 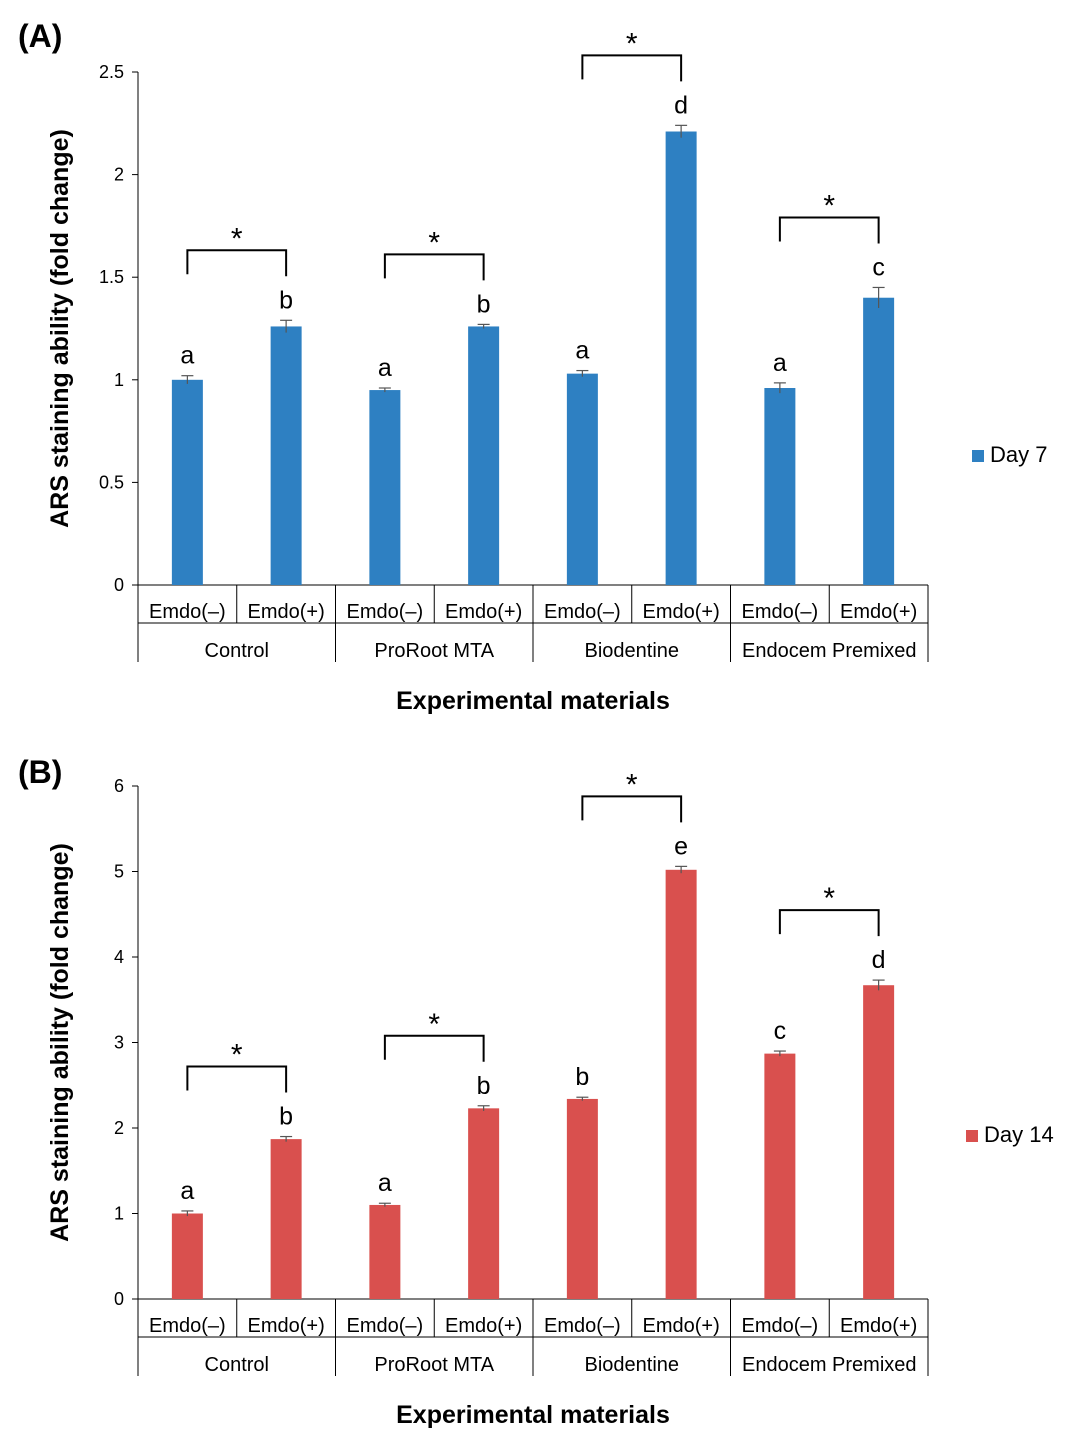 I want to click on y-tick-label: 5, so click(x=119, y=872).